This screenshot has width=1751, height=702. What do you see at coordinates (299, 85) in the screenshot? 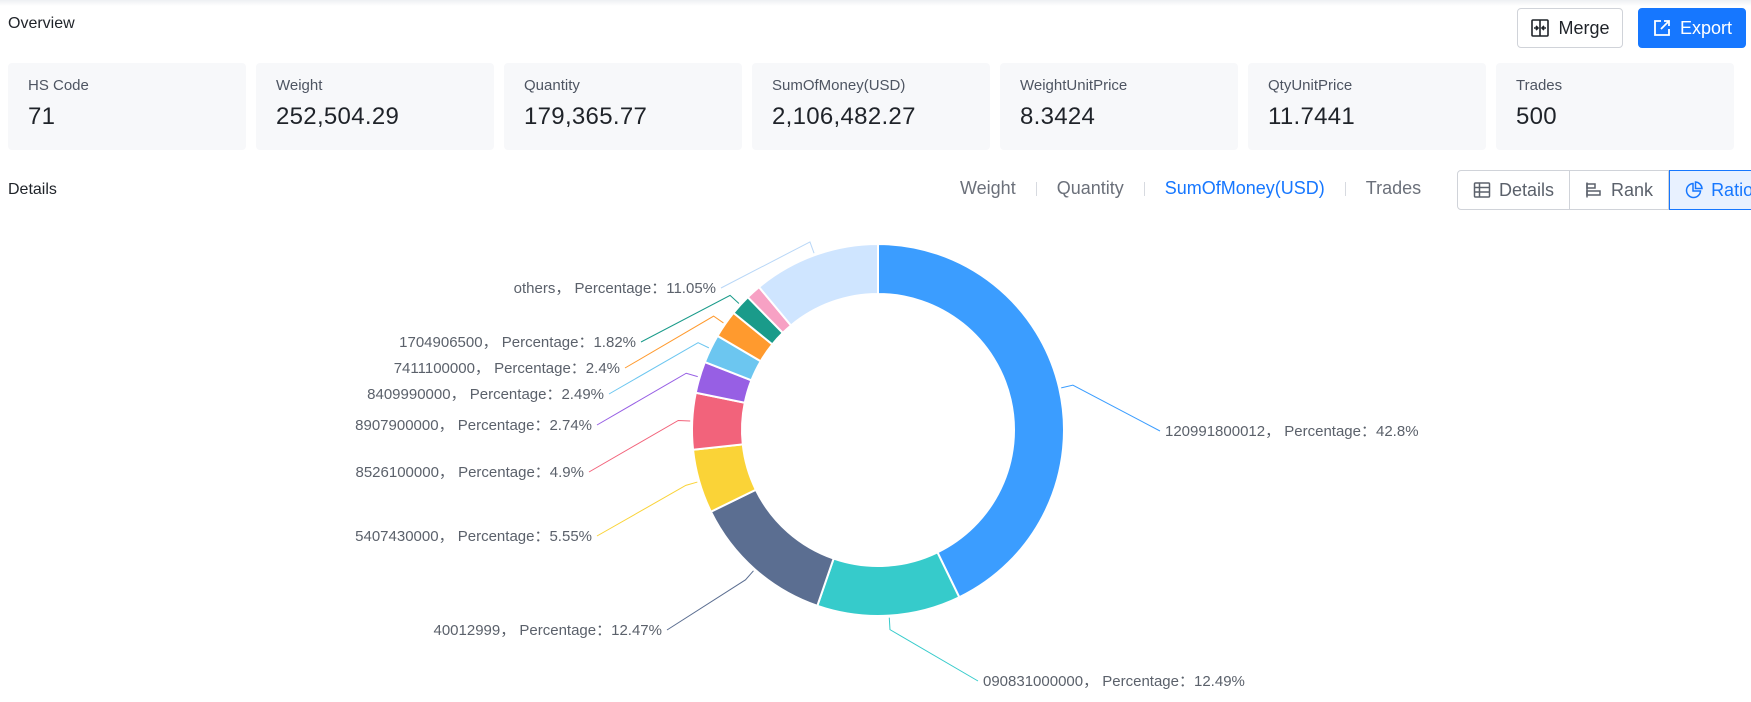
I see `stat-label: Weight` at bounding box center [299, 85].